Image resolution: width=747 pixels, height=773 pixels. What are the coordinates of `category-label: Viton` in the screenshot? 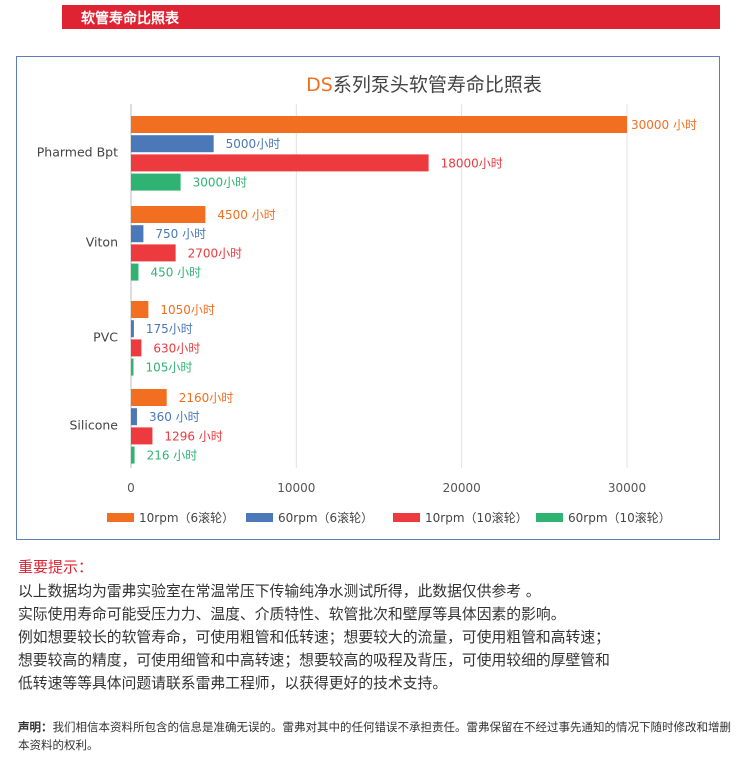 It's located at (102, 241).